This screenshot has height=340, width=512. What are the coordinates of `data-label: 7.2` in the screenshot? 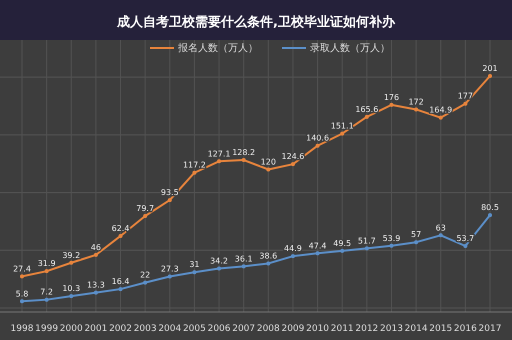 It's located at (46, 292).